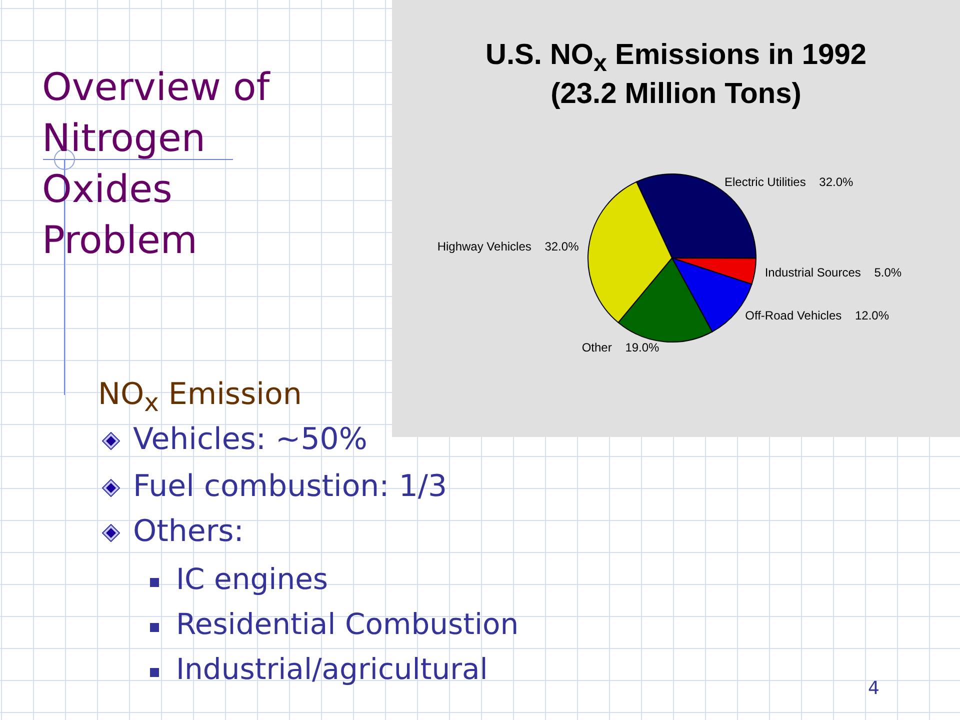 The height and width of the screenshot is (720, 960). Describe the element at coordinates (200, 398) in the screenshot. I see `text: NO$_{x}$ Emission` at that location.